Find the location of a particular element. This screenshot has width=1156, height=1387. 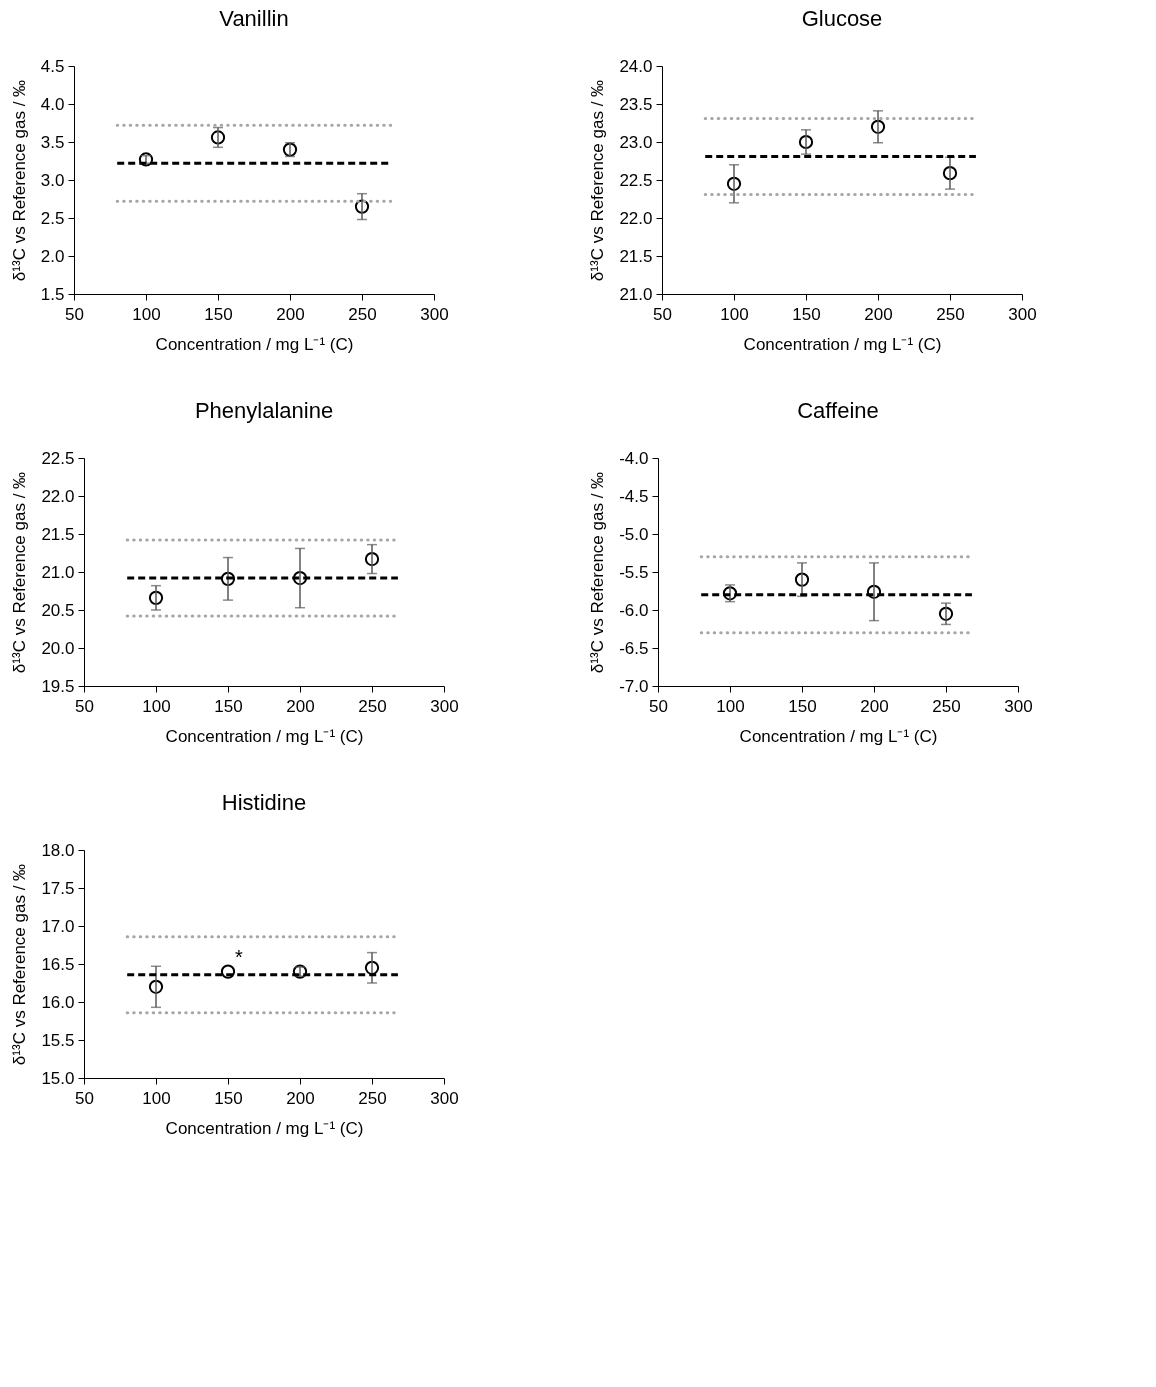

y-tick-label: 4.5 is located at coordinates (52, 66).